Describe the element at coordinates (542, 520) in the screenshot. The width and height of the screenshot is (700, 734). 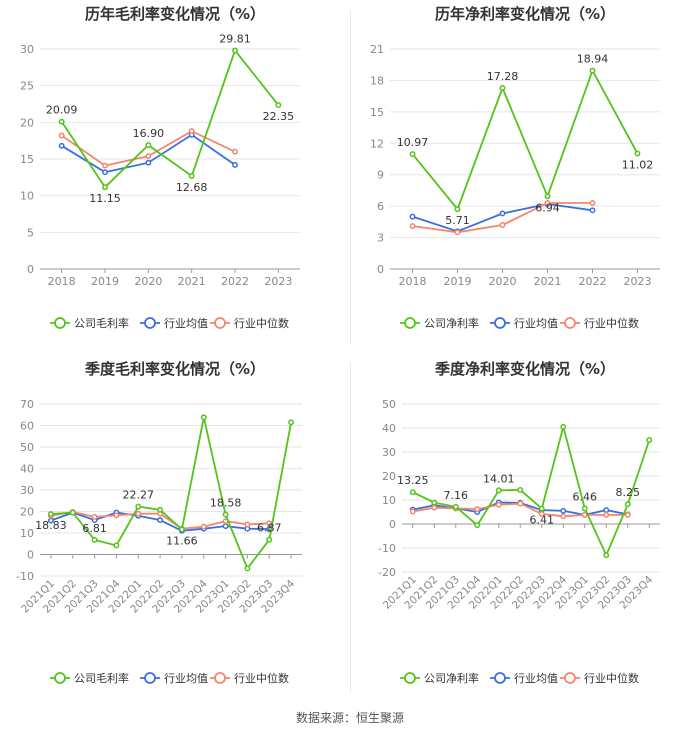
I see `data-label: 6.41` at that location.